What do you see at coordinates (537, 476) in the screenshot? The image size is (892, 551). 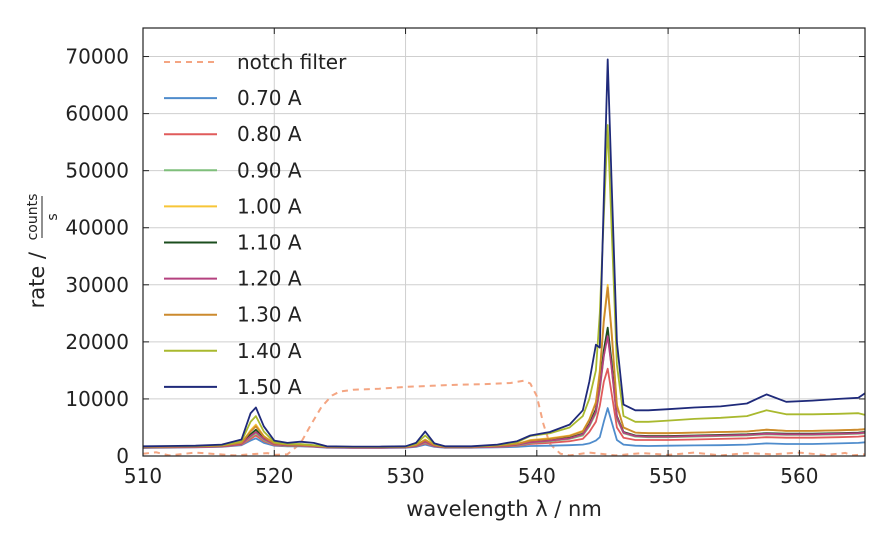 I see `x-tick-label: 540` at bounding box center [537, 476].